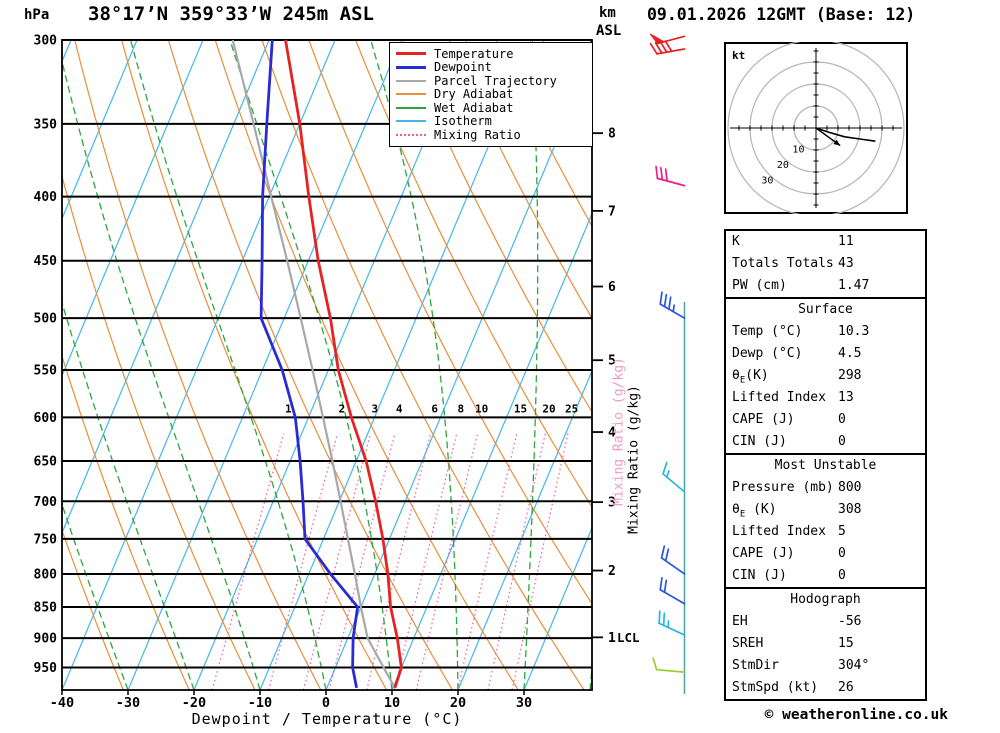 The image size is (1000, 733). Describe the element at coordinates (612, 134) in the screenshot. I see `svg-text: 8` at that location.